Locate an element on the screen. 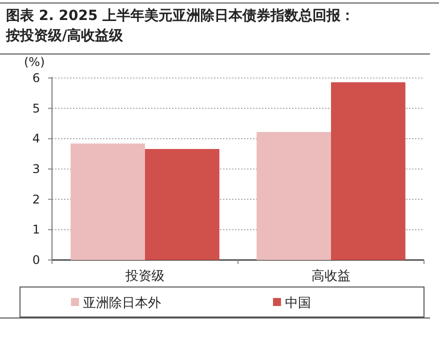 Image resolution: width=439 pixels, height=357 pixels. y-axis-title: (%) is located at coordinates (34, 62).